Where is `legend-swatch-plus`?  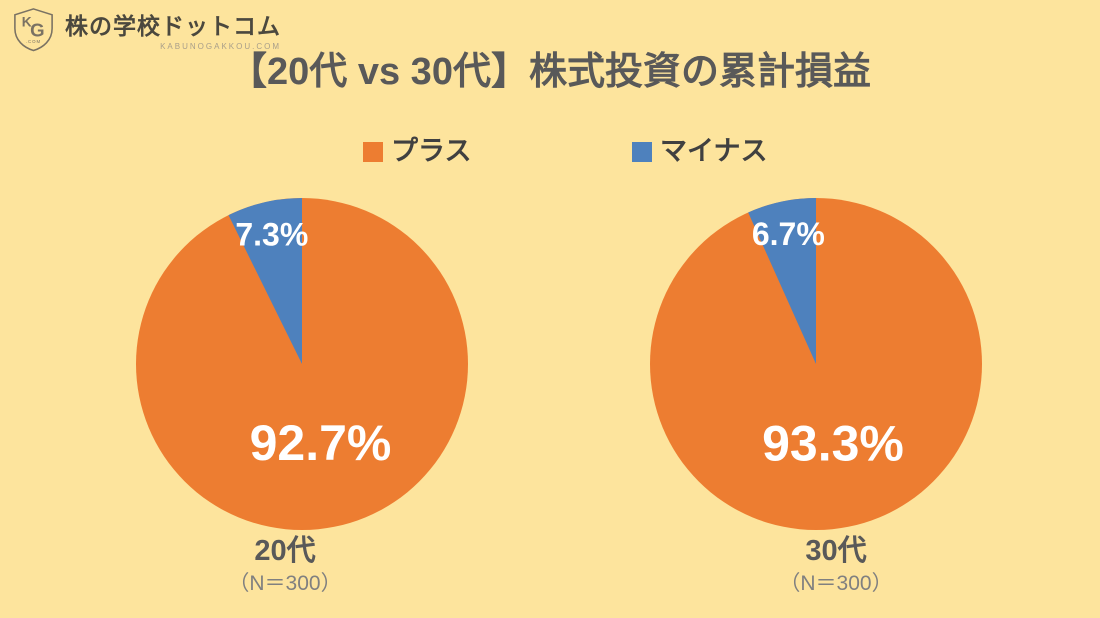
legend-swatch-plus is located at coordinates (373, 151).